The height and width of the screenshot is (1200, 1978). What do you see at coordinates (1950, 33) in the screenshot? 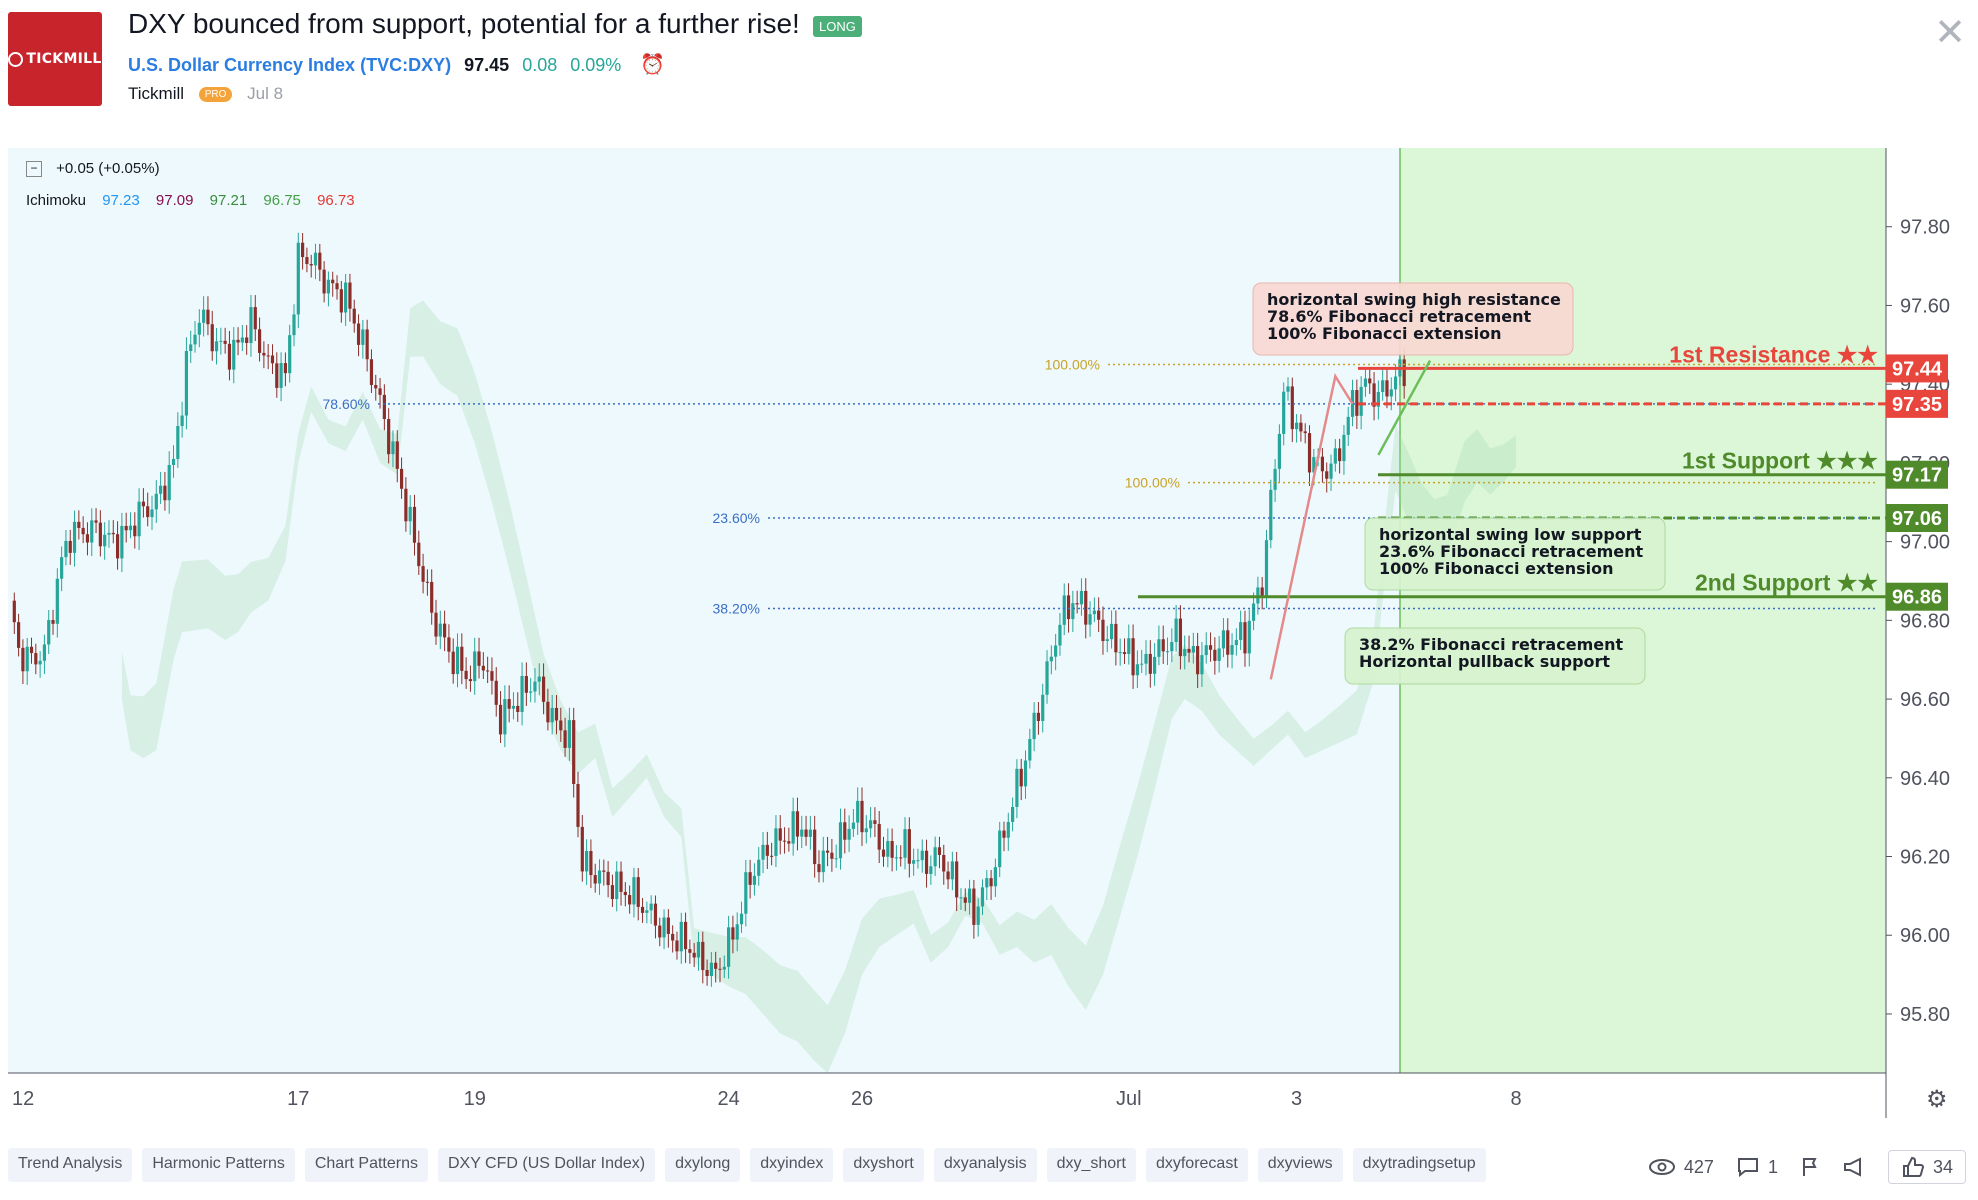
I see `close-icon: ✕` at bounding box center [1950, 33].